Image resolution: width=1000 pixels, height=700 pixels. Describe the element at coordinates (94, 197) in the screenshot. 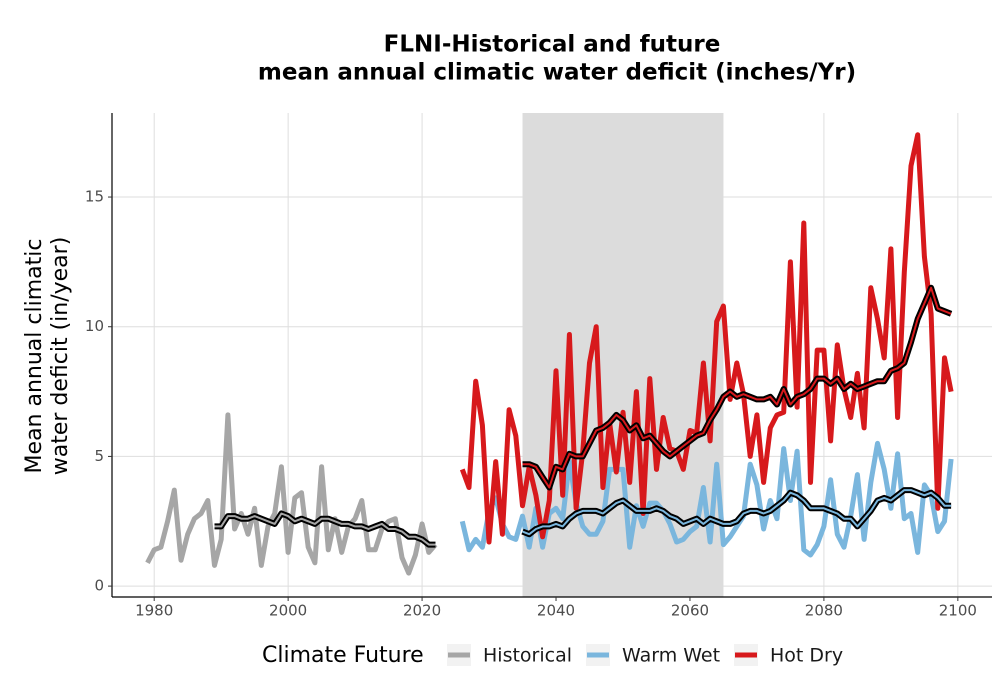

I see `y-tick-label: 15` at that location.